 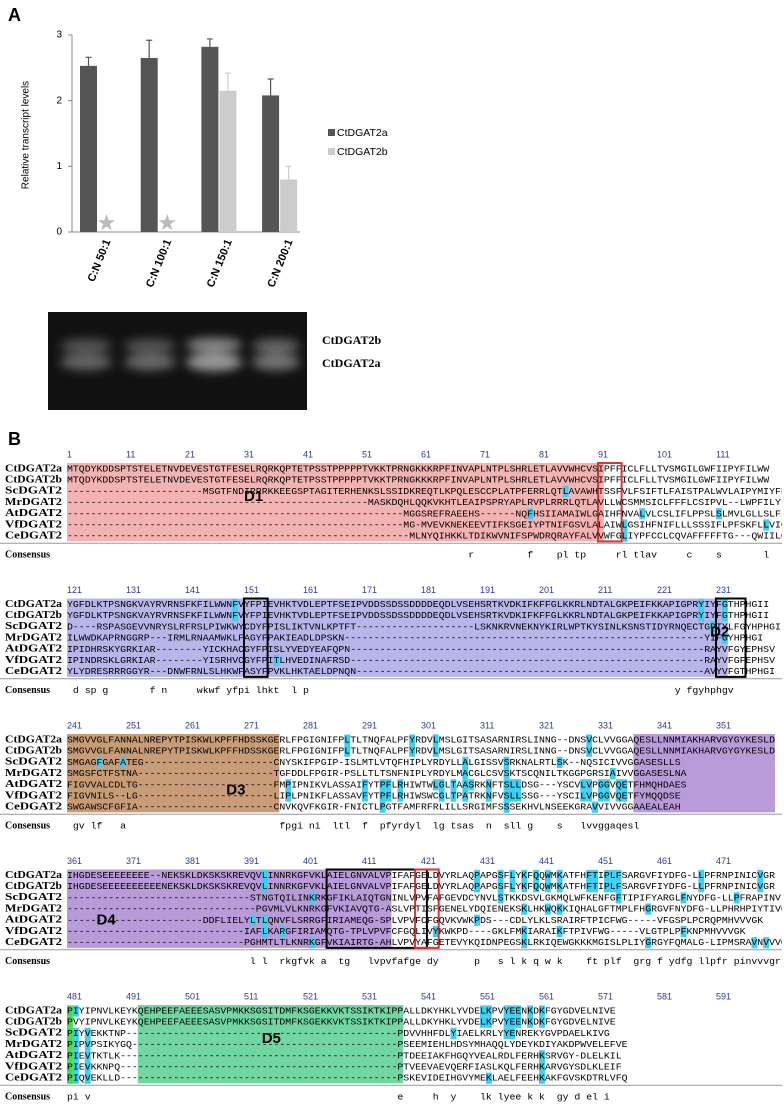 I want to click on domain-label: D1, so click(x=253, y=496).